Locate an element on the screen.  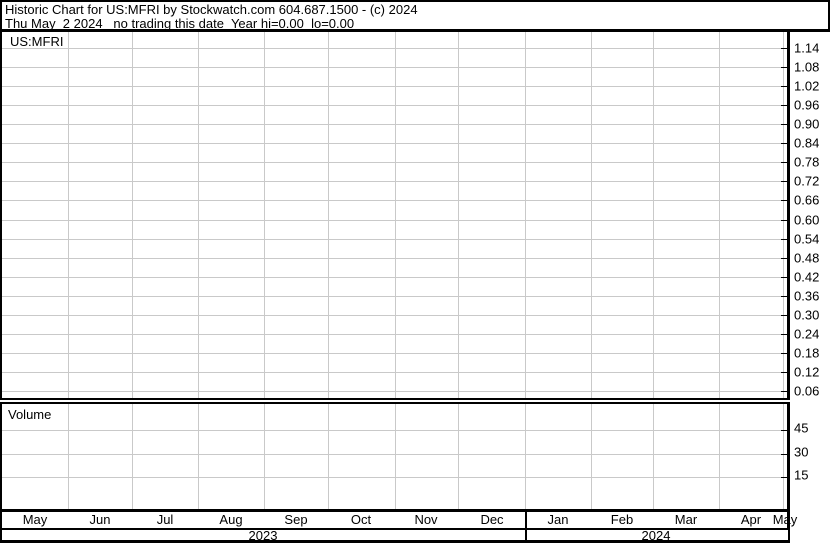
price-tick-label: 0.66 is located at coordinates (807, 200).